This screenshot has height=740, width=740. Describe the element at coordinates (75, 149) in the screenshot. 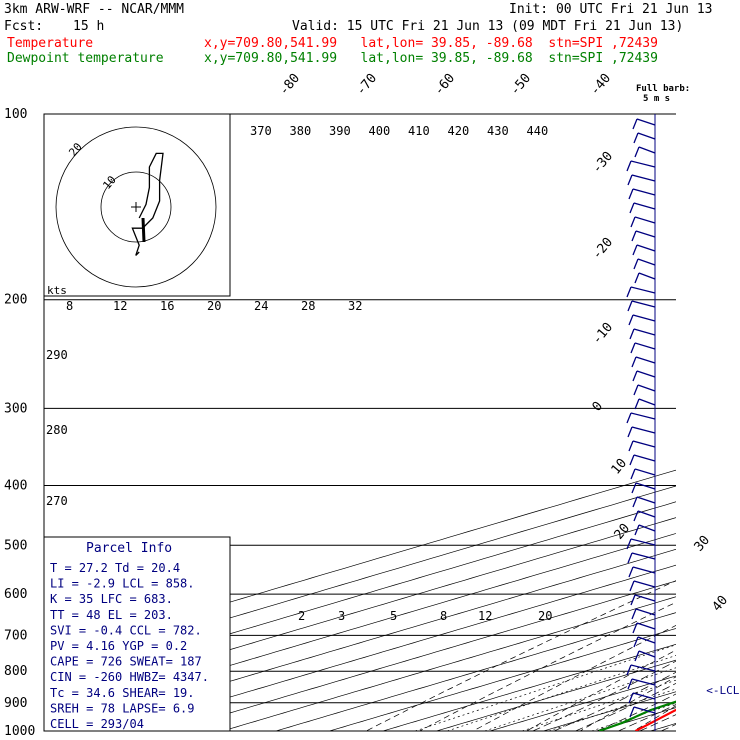

I see `hodo-ring-label: 20` at that location.